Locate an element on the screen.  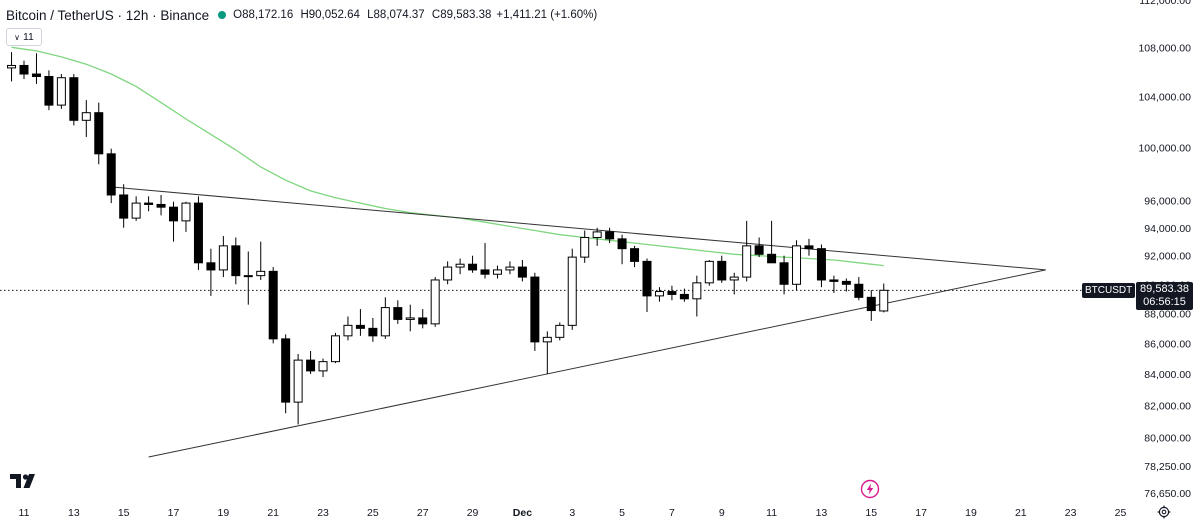
time-tick-label: 11 is located at coordinates (24, 513).